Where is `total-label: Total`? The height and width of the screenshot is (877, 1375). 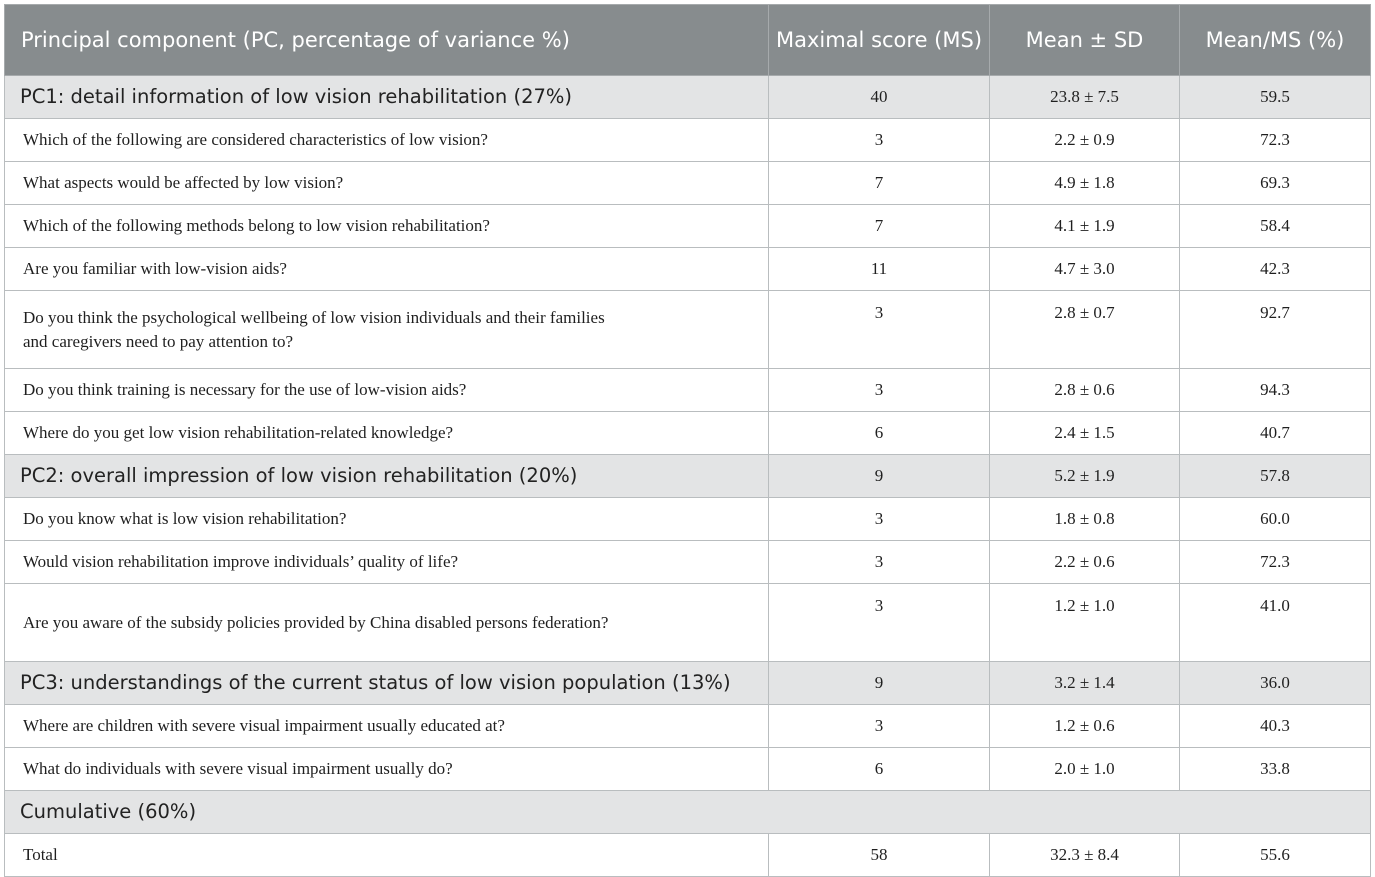 total-label: Total is located at coordinates (386, 855).